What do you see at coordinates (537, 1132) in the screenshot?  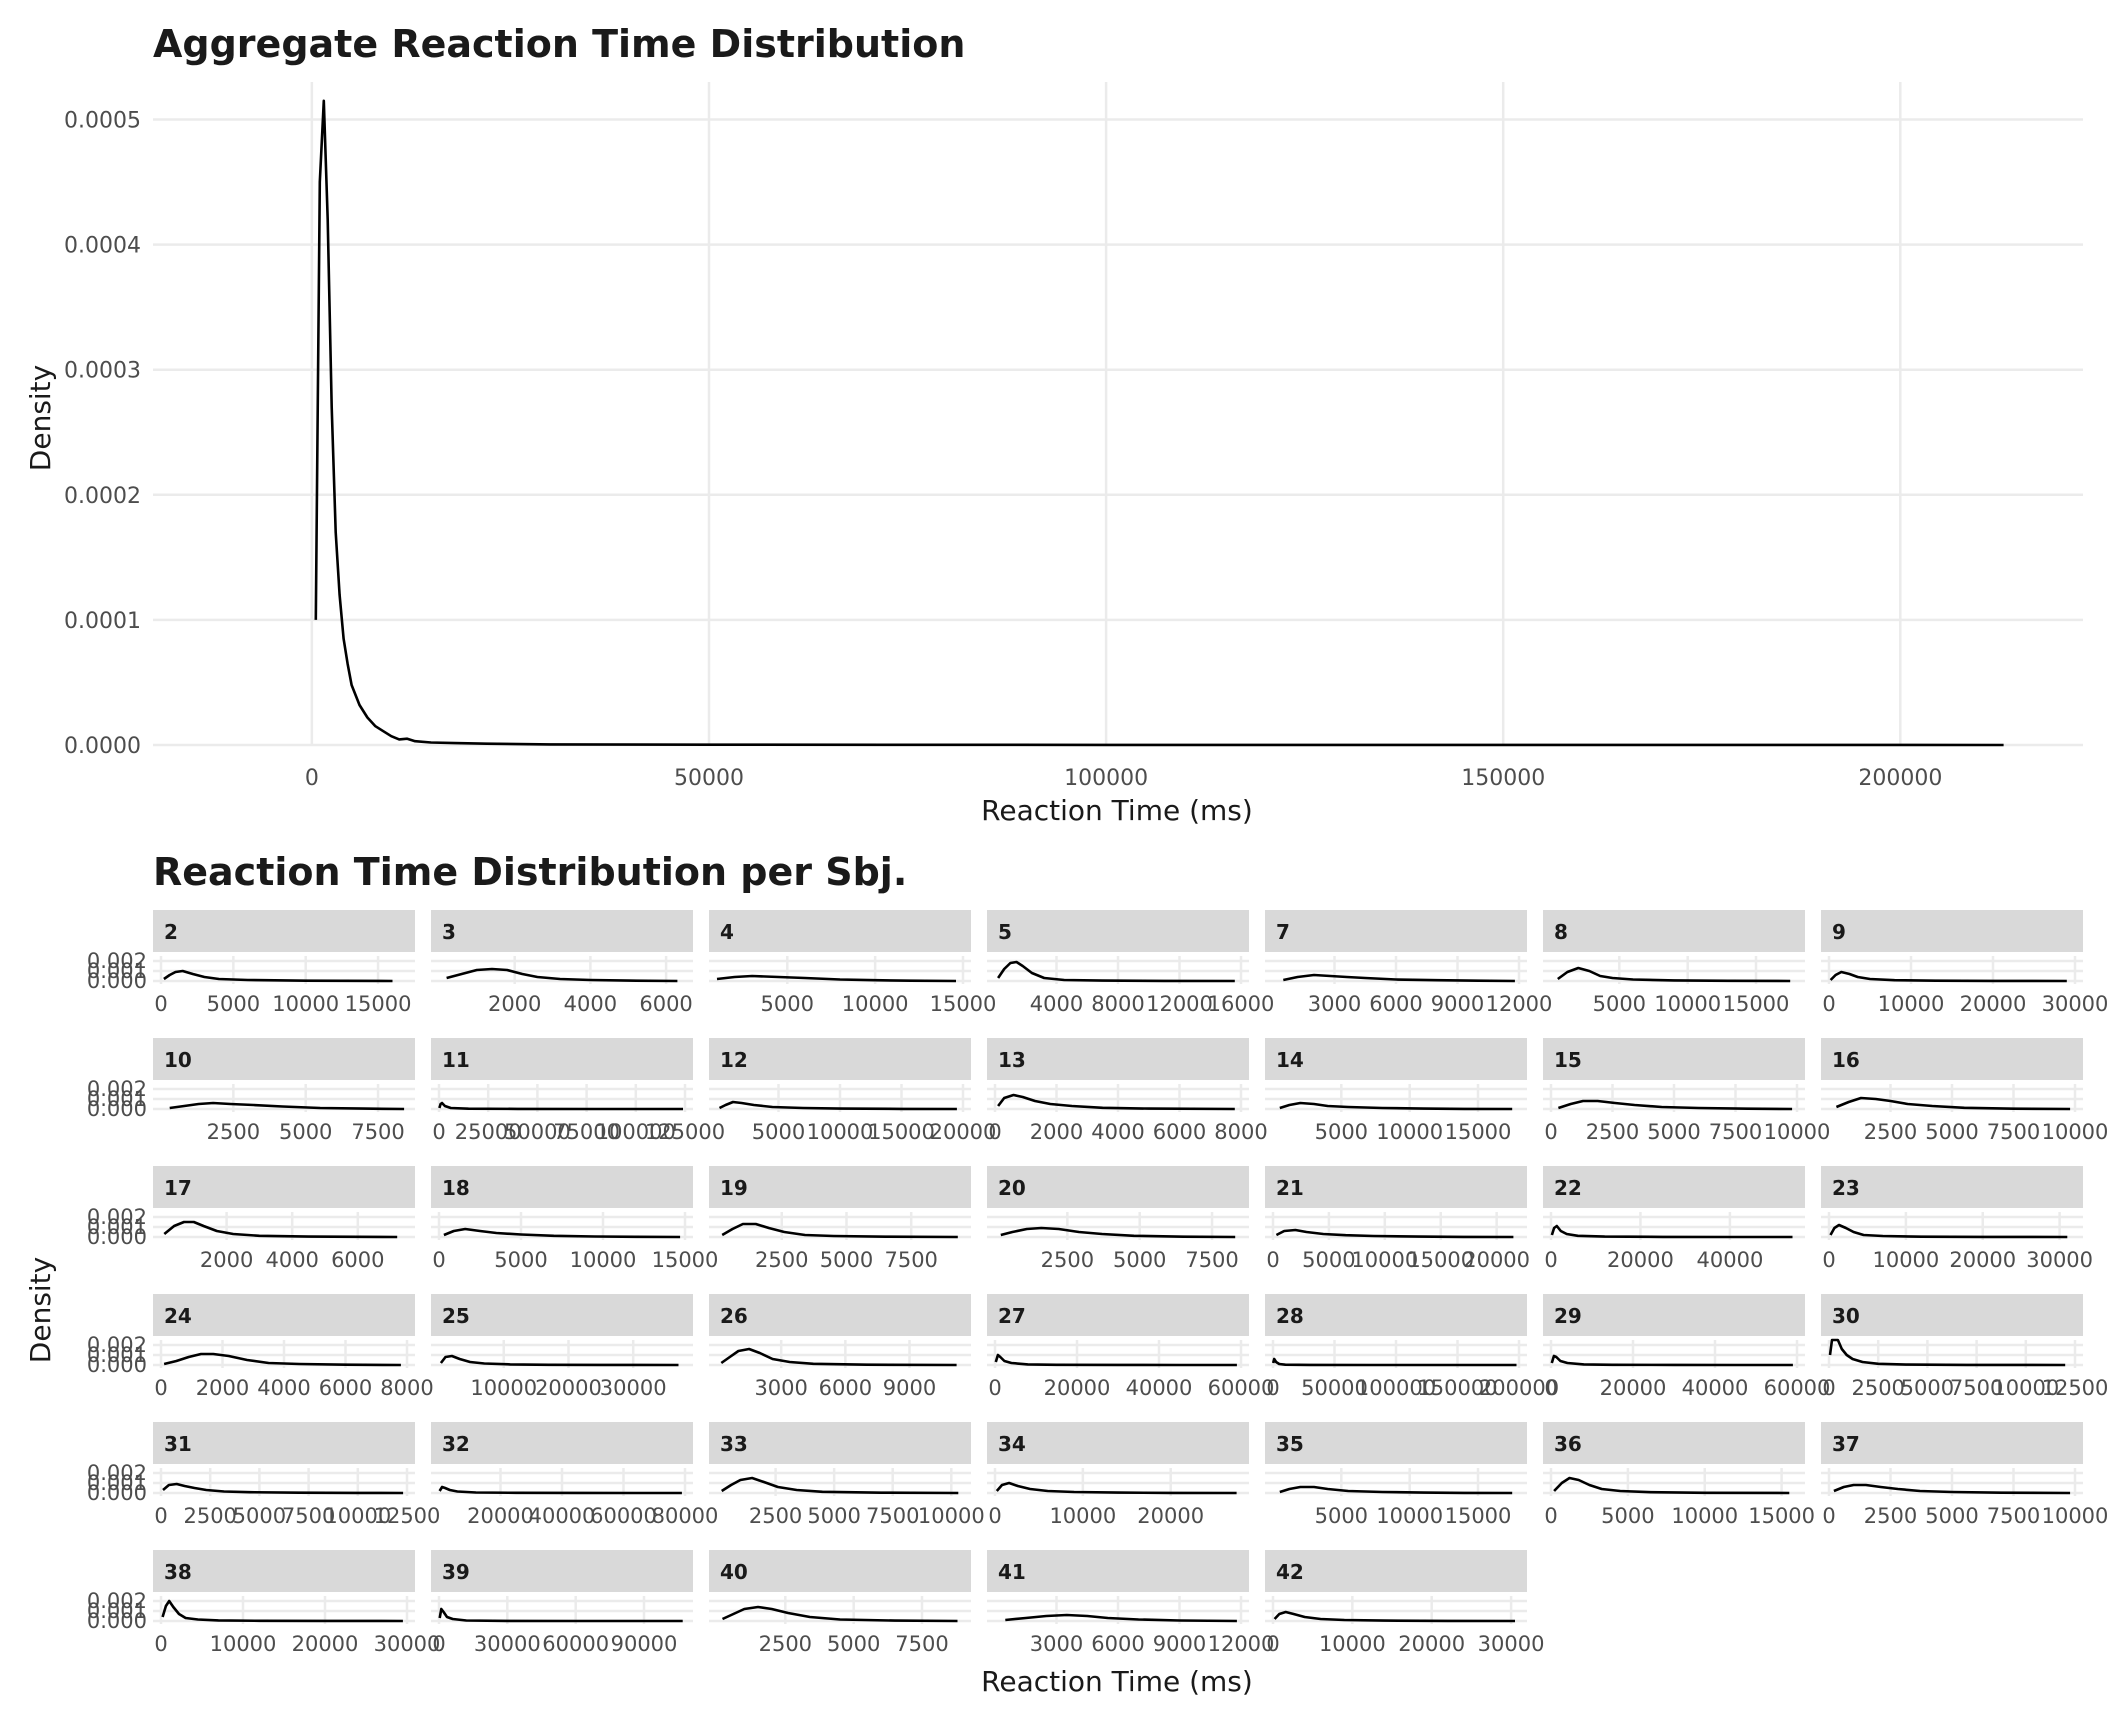 I see `x-tick-label: 50000` at bounding box center [537, 1132].